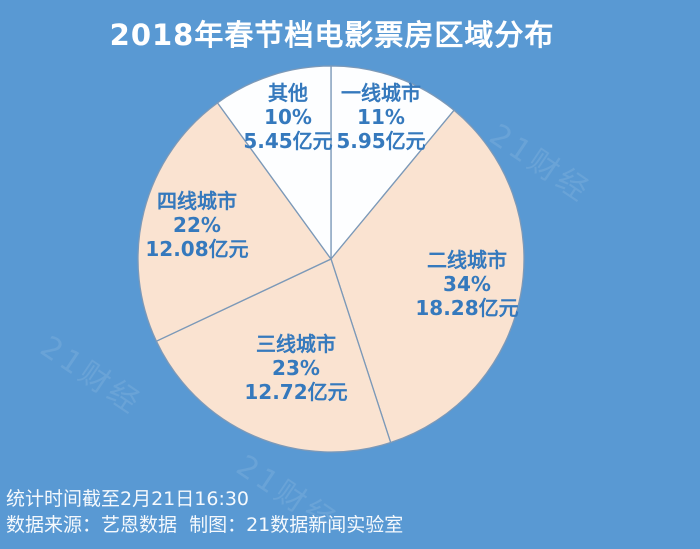  What do you see at coordinates (380, 93) in the screenshot?
I see `slice-name: 一线城市` at bounding box center [380, 93].